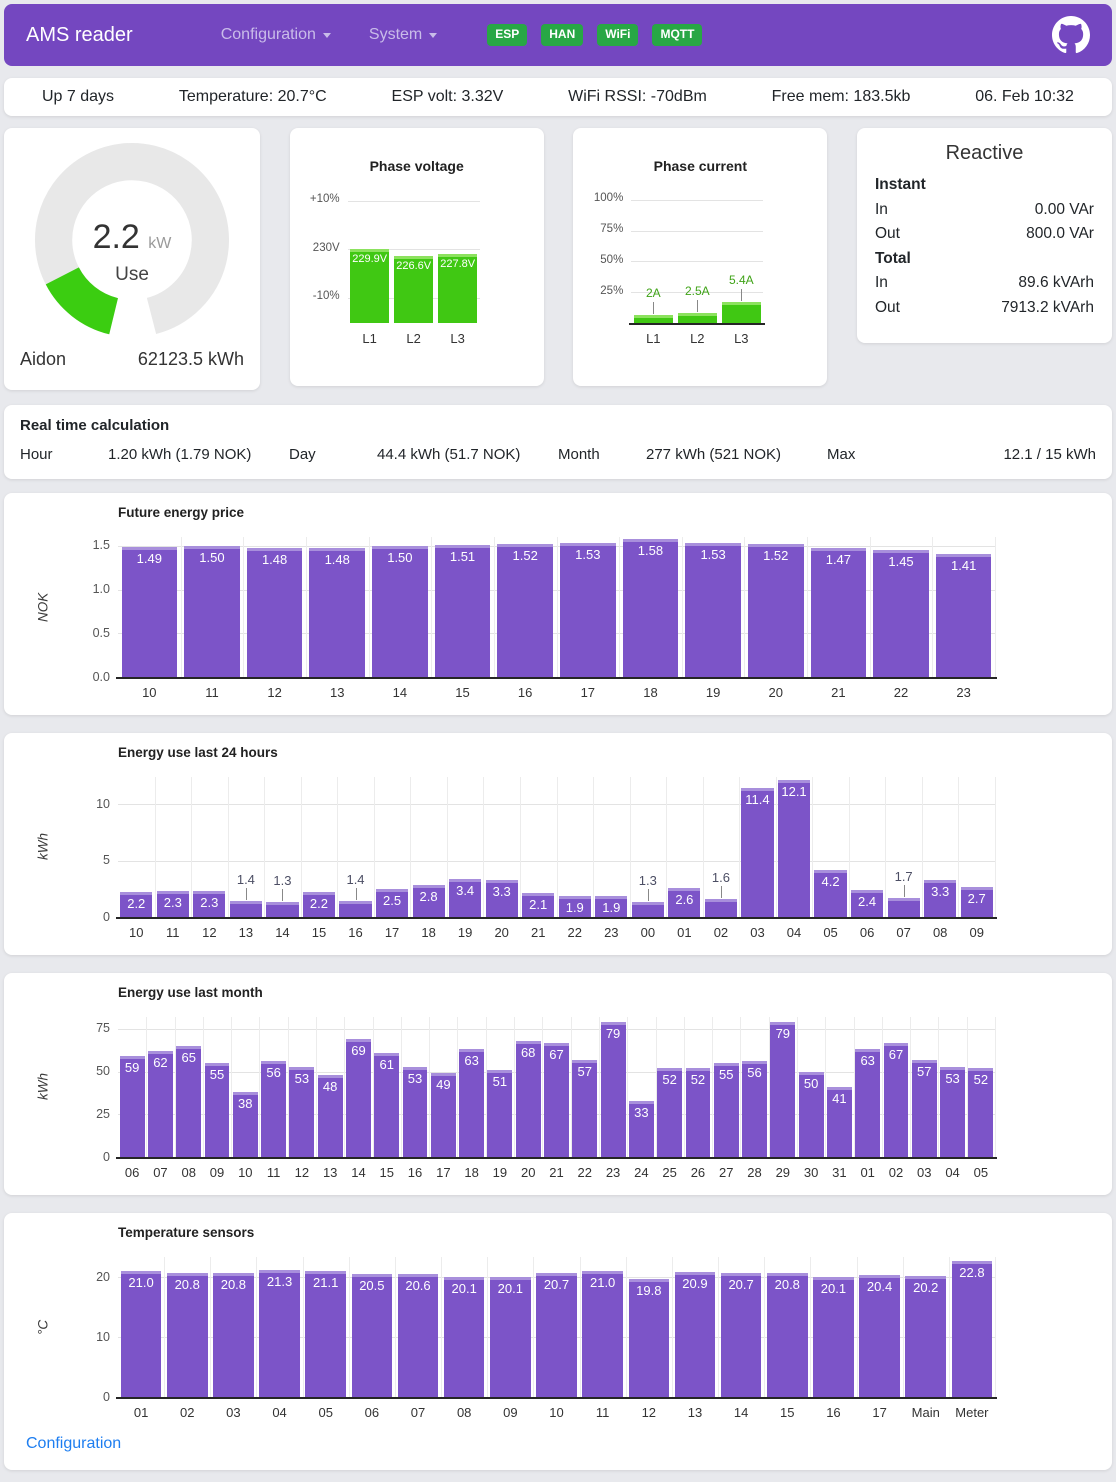  Describe the element at coordinates (841, 96) in the screenshot. I see `free-mem: Free mem: 183.5kb` at that location.